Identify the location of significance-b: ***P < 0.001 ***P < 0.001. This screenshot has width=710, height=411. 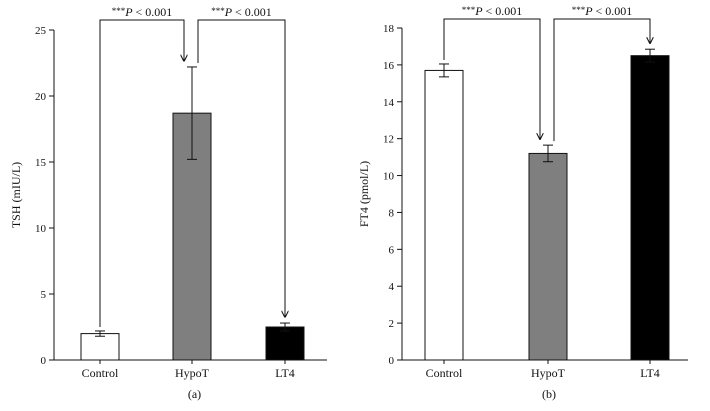
(546, 73).